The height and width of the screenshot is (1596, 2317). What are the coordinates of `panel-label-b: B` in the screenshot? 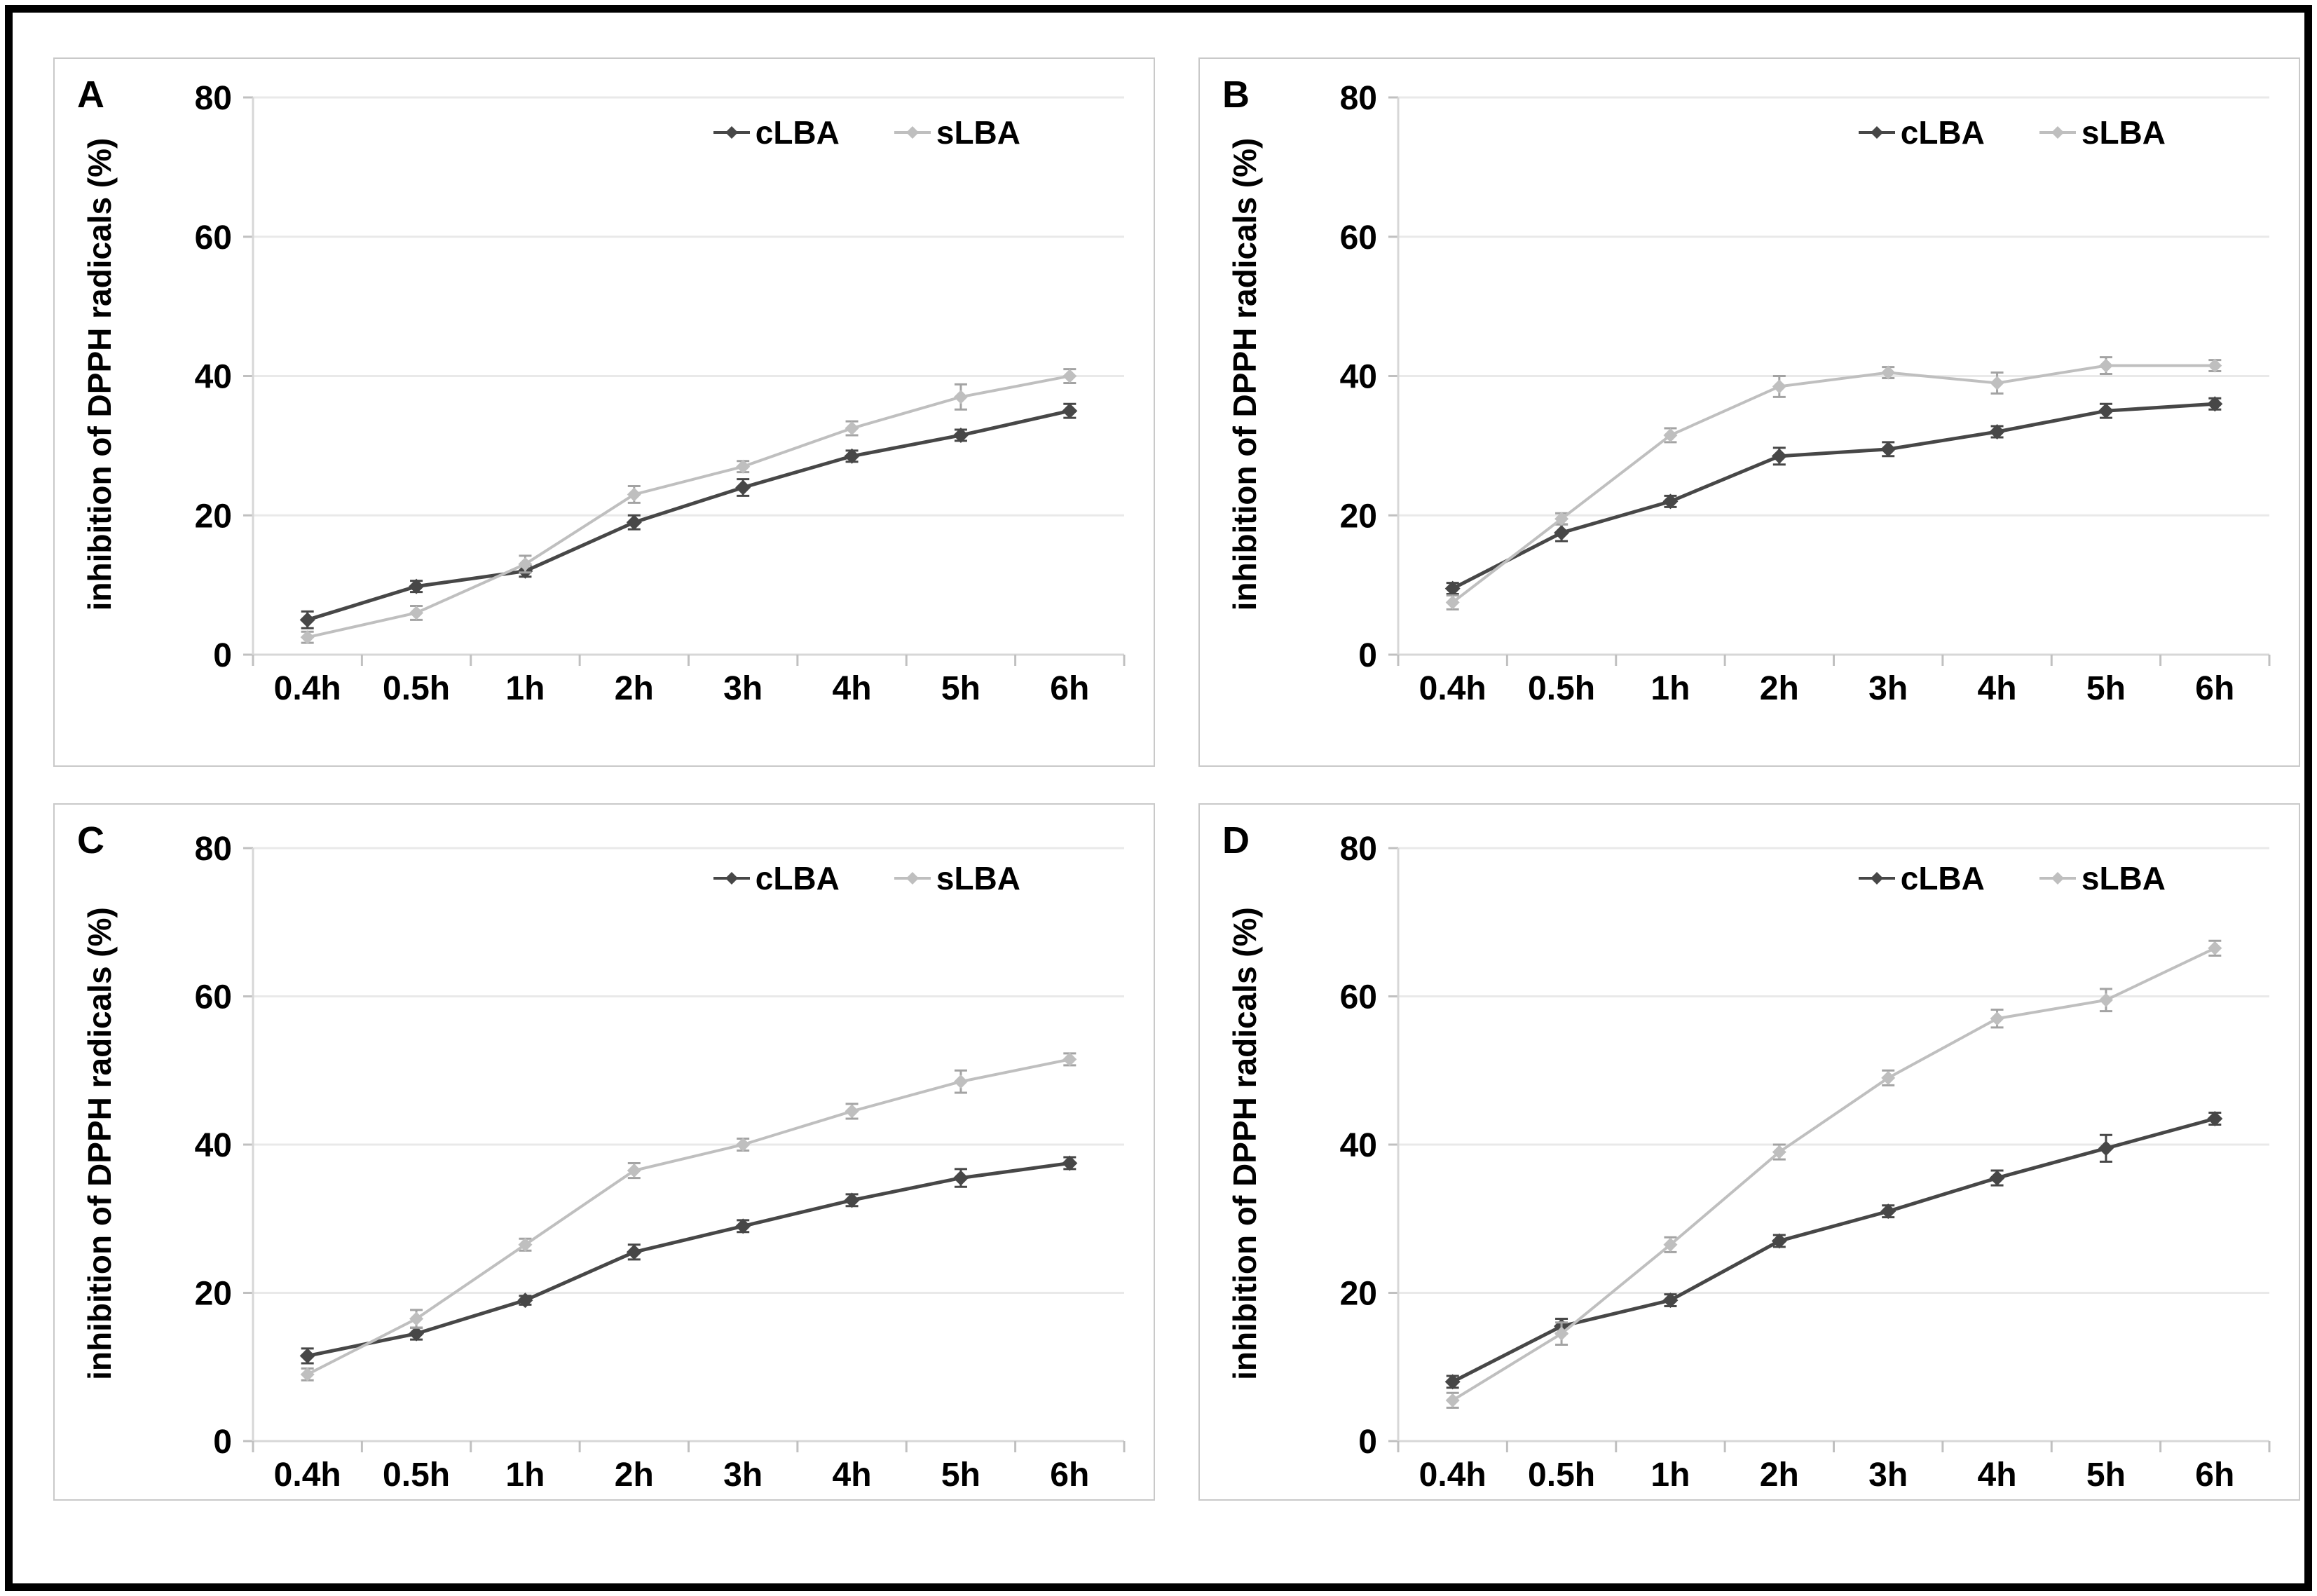 It's located at (1236, 95).